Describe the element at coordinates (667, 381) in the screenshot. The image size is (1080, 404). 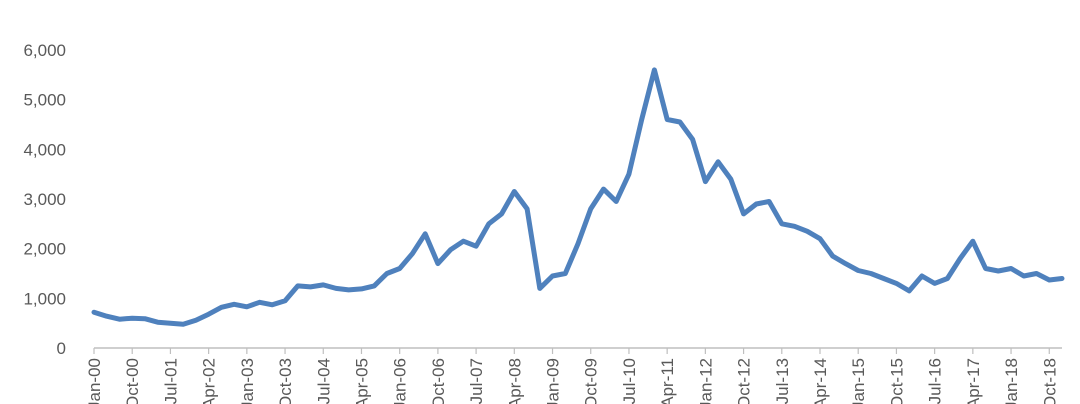
I see `x-tick-label: Apr-11` at that location.